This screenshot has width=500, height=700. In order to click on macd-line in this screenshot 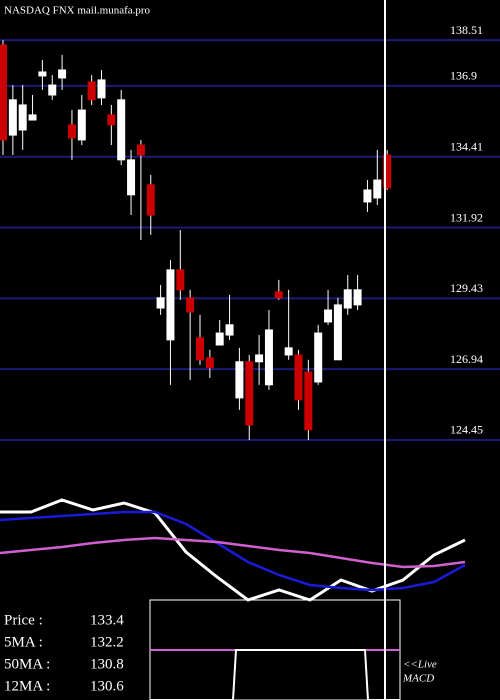, I will do `click(275, 674)`.